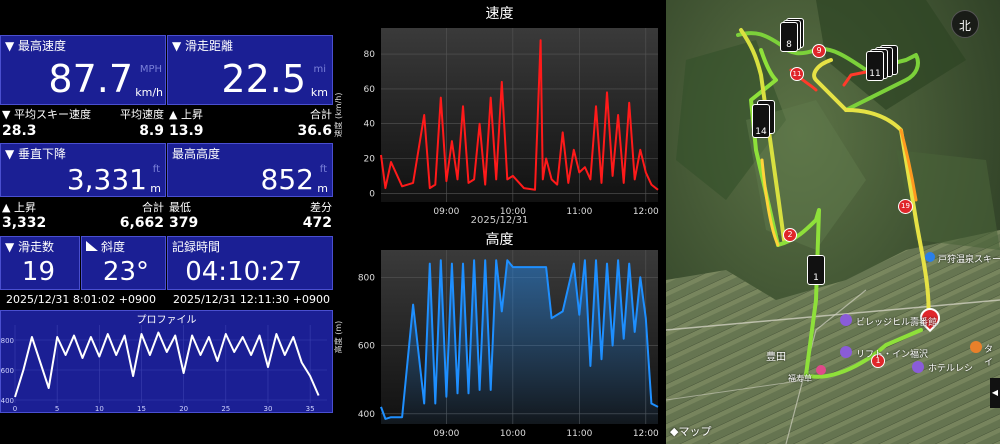 This screenshot has height=444, width=1000. I want to click on profile-chart: 400 600 800 0 5 10 15 20 25 30 35, so click(164, 368).